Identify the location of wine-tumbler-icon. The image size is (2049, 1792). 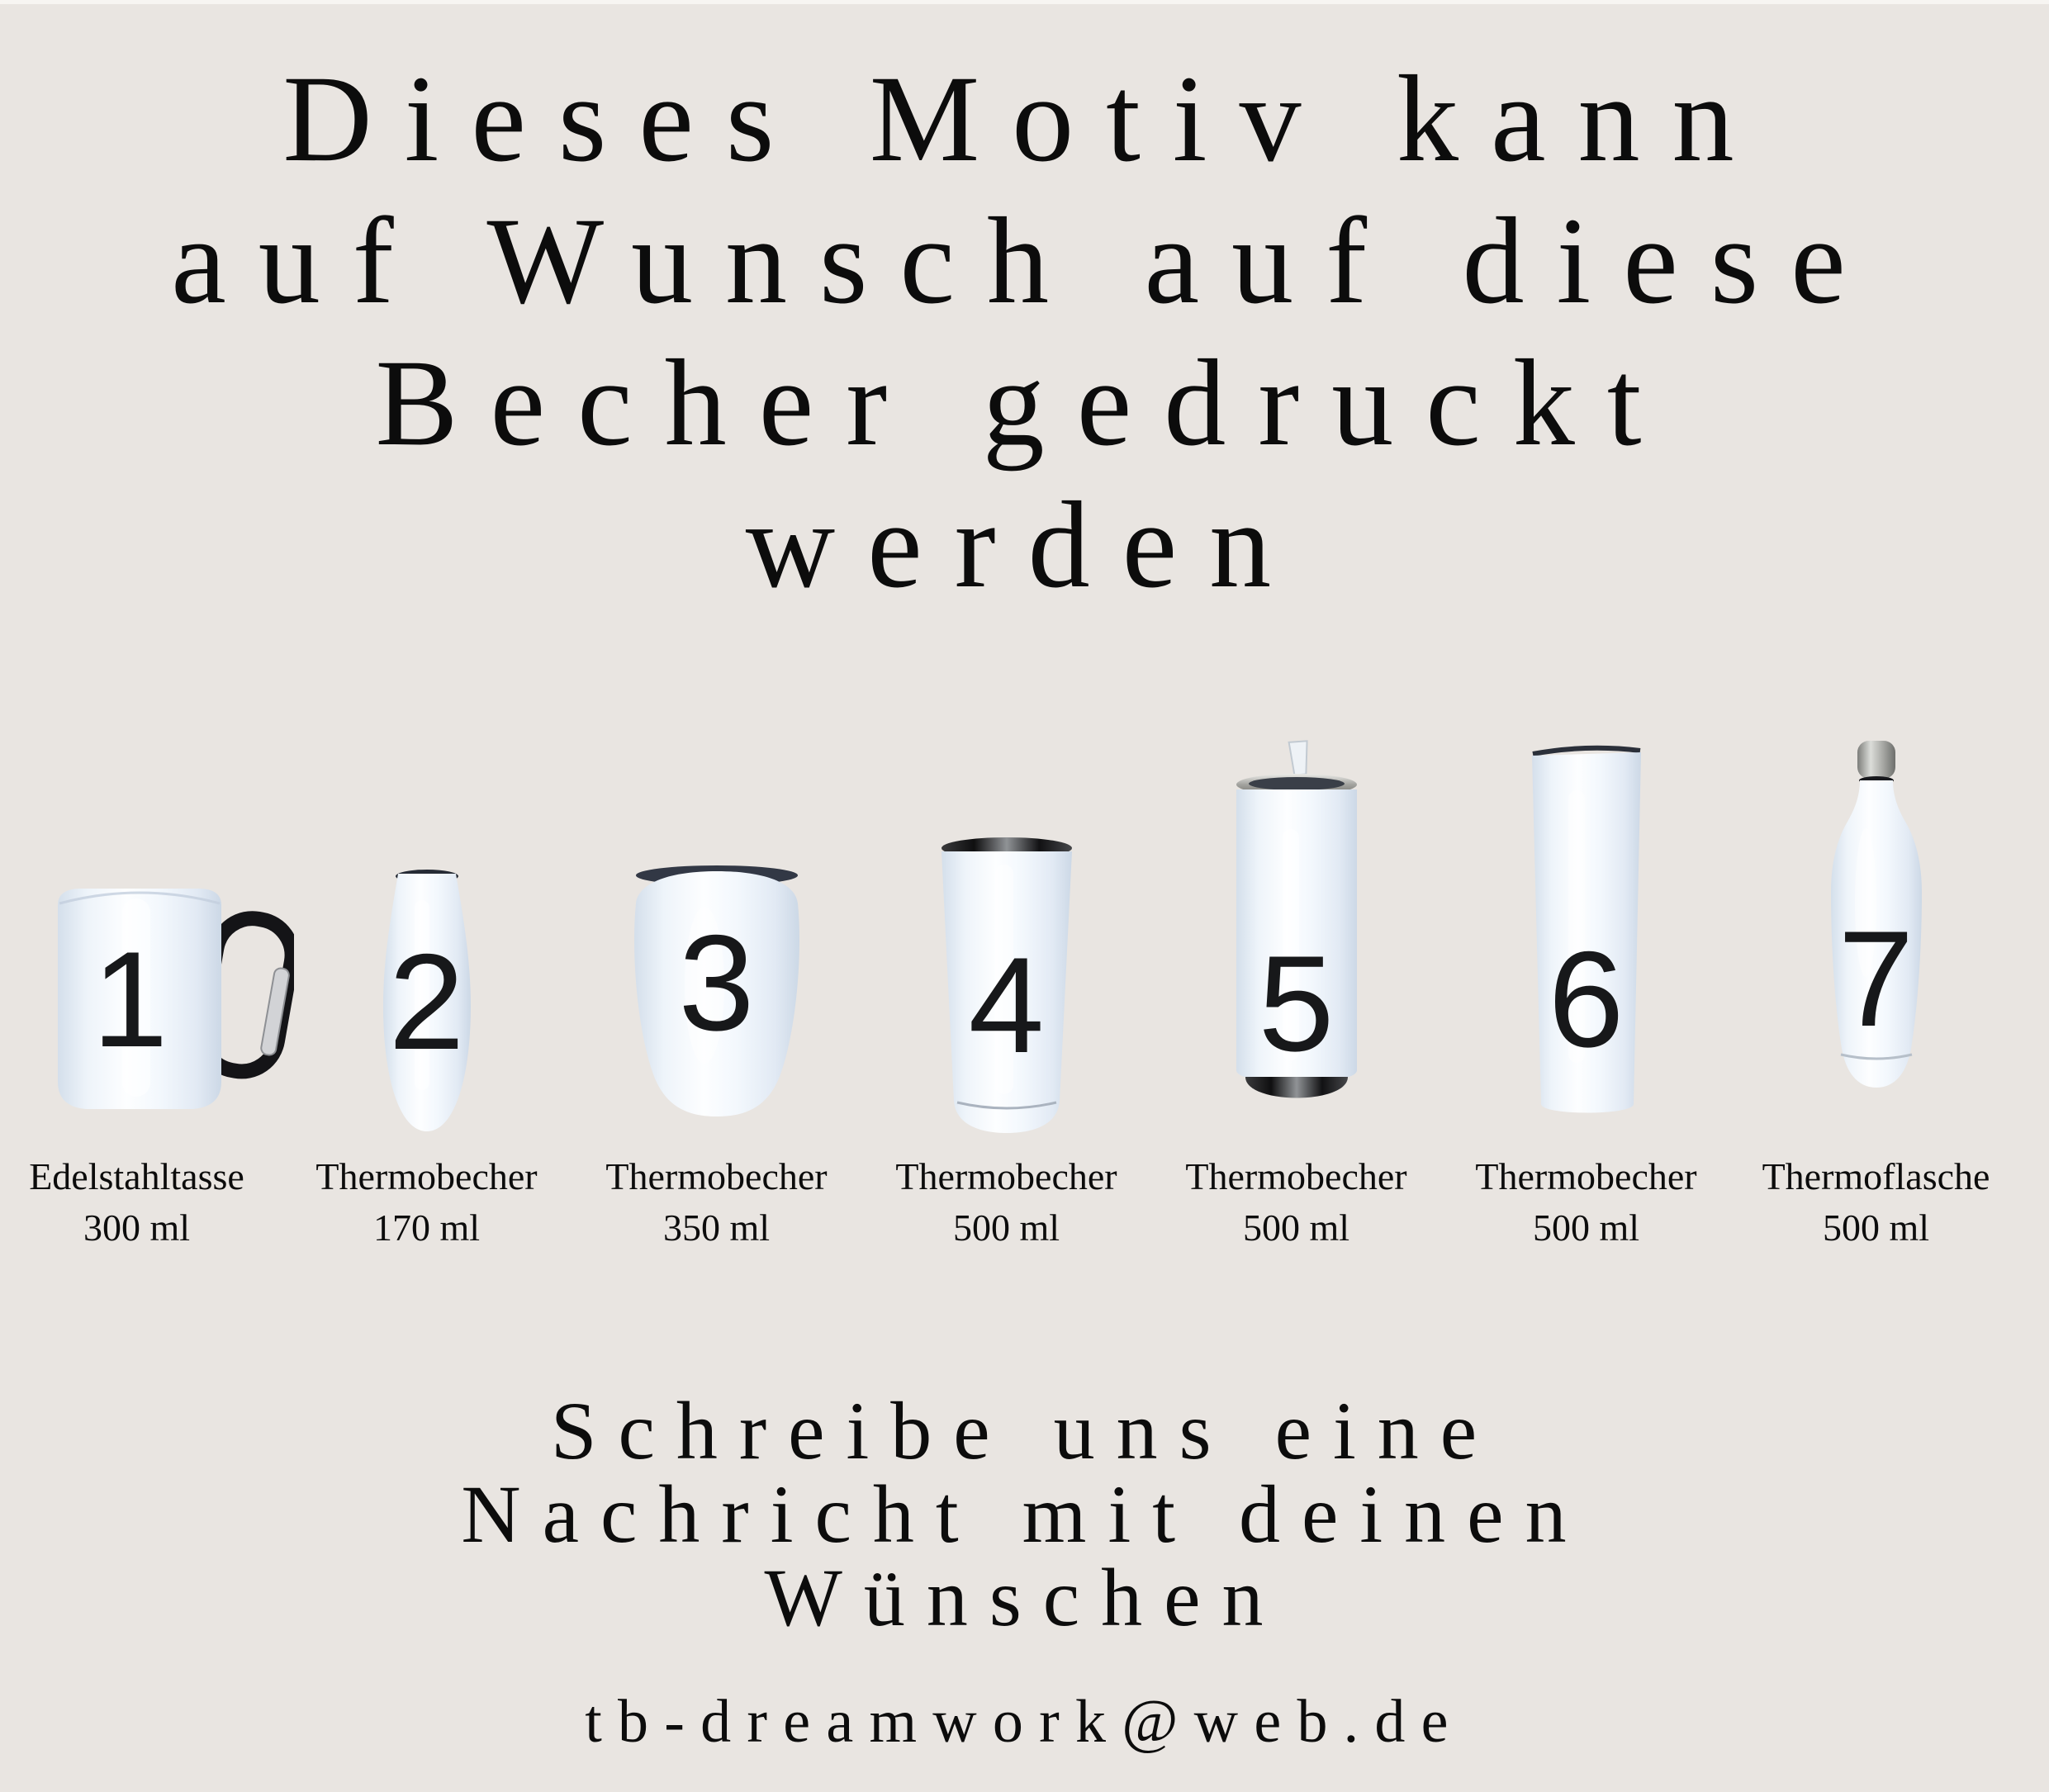
(716, 990).